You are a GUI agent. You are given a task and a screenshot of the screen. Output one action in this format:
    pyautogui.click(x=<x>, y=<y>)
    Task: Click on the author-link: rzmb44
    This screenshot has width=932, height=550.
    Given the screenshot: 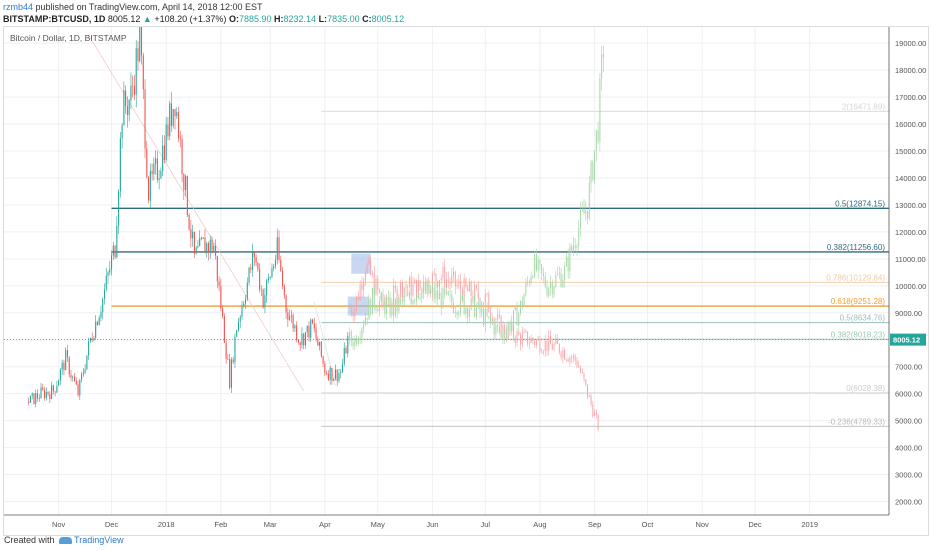 What is the action you would take?
    pyautogui.click(x=18, y=7)
    